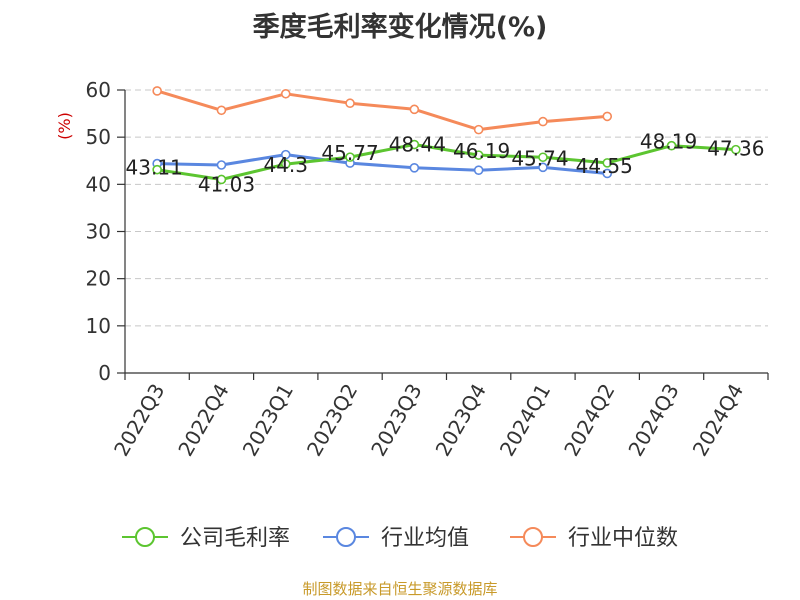 The width and height of the screenshot is (800, 600). What do you see at coordinates (396, 420) in the screenshot?
I see `x-tick-label: 2023Q3` at bounding box center [396, 420].